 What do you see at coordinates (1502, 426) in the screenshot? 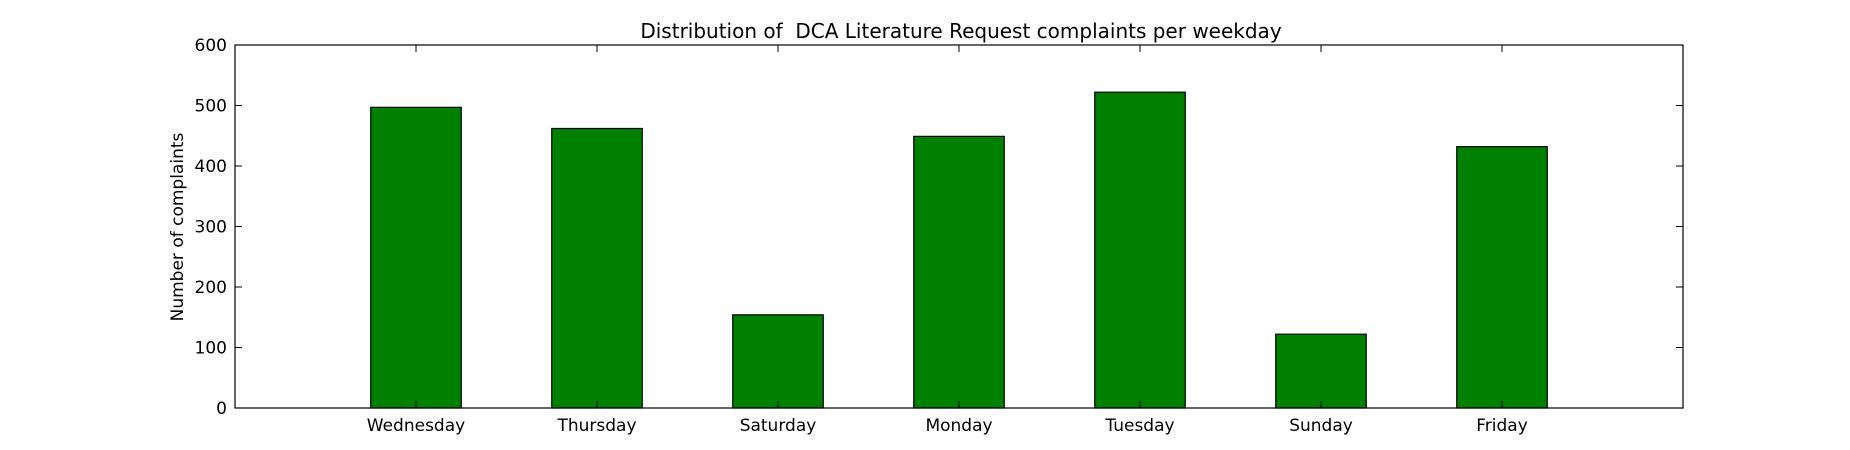
I see `x-tick-label-friday: Friday` at bounding box center [1502, 426].